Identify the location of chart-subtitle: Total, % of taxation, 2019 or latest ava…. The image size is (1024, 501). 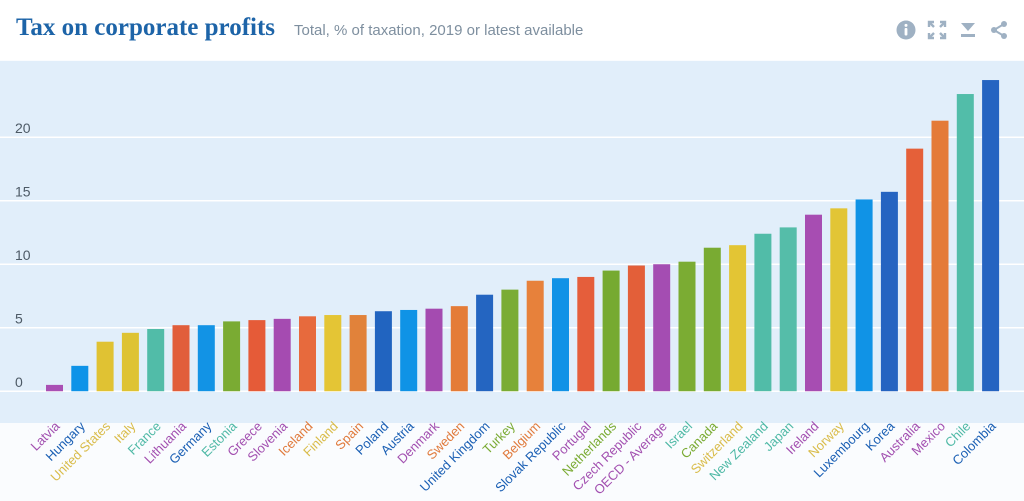
(439, 30).